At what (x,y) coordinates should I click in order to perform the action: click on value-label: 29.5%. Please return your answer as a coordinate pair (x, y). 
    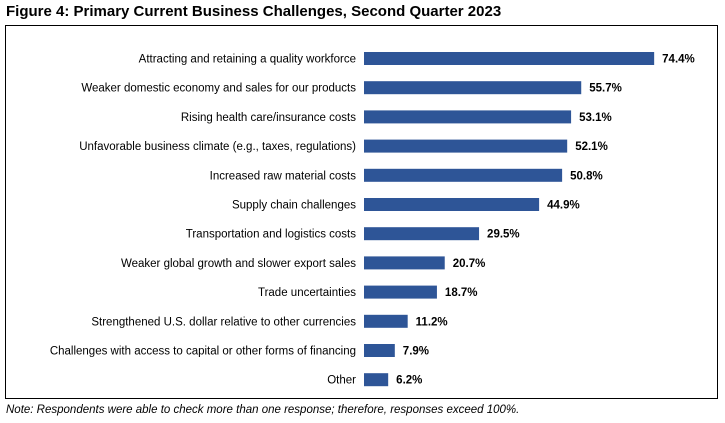
    Looking at the image, I should click on (503, 235).